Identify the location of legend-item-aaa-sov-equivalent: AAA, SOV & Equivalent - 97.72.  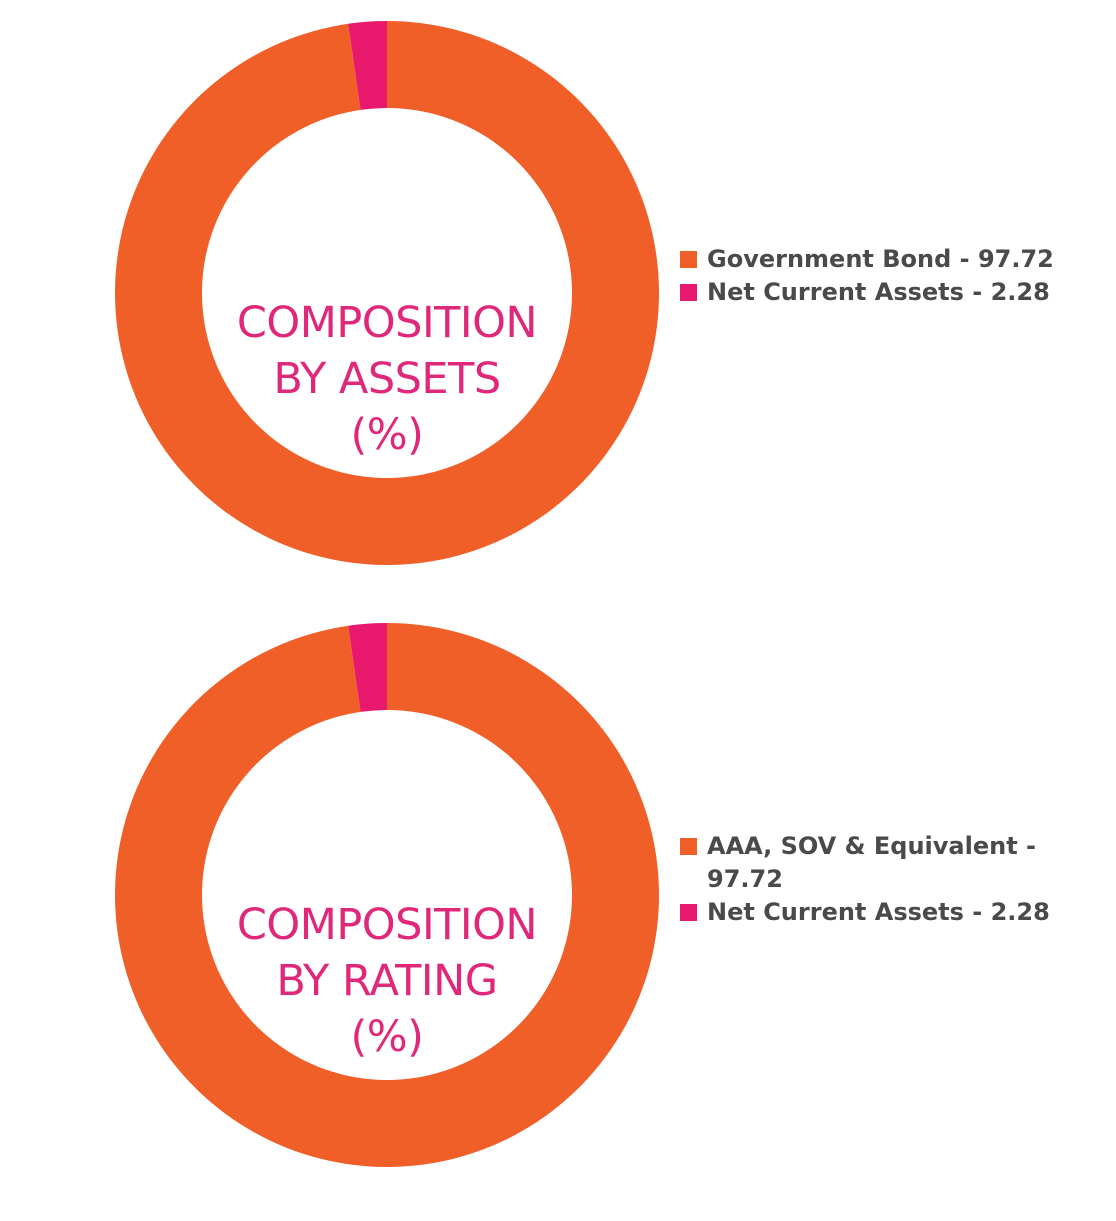
(870, 863).